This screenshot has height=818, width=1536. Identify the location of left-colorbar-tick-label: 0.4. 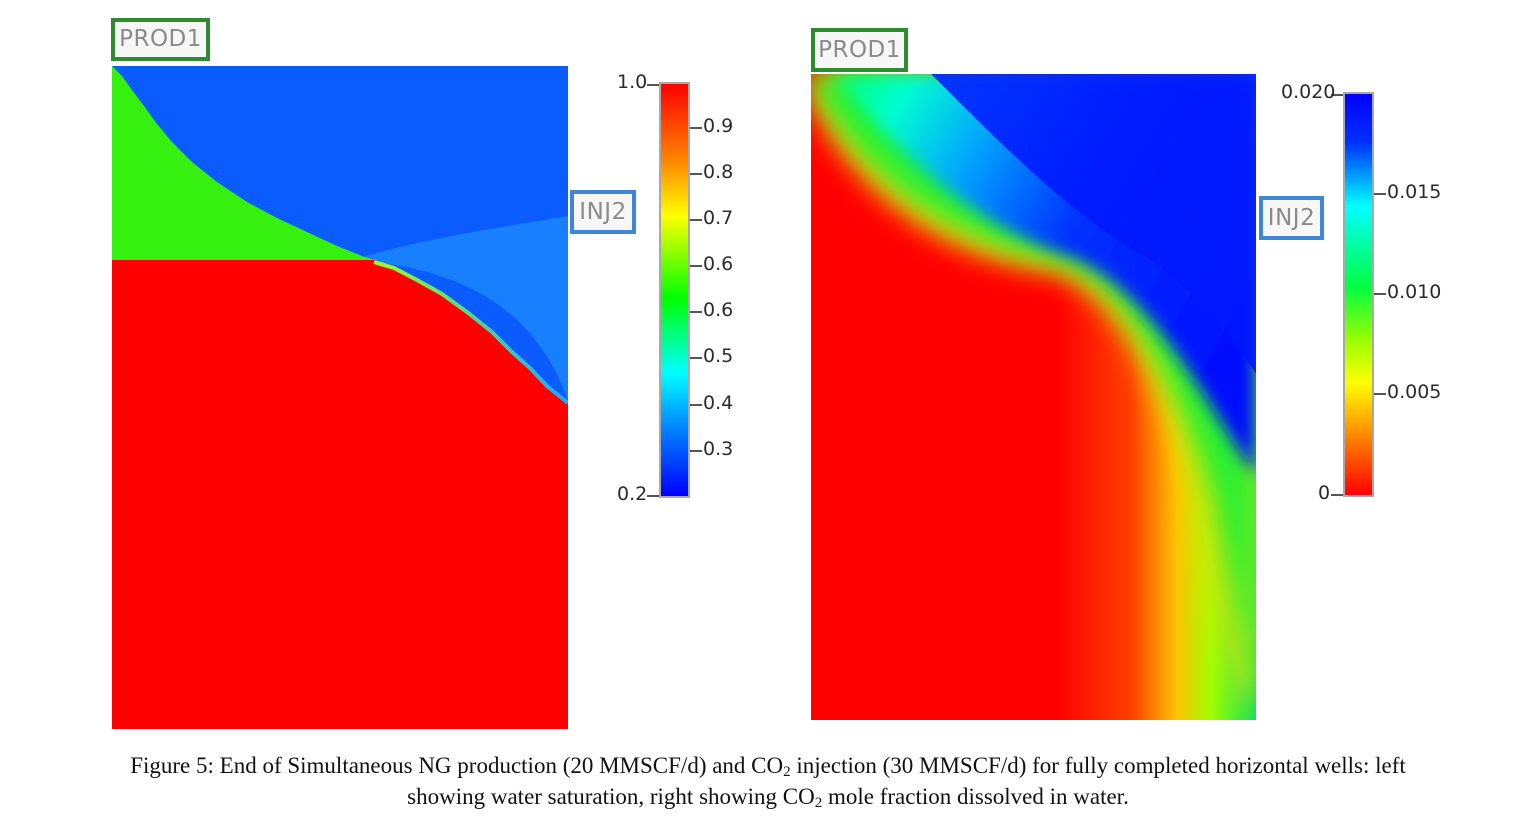
(718, 403).